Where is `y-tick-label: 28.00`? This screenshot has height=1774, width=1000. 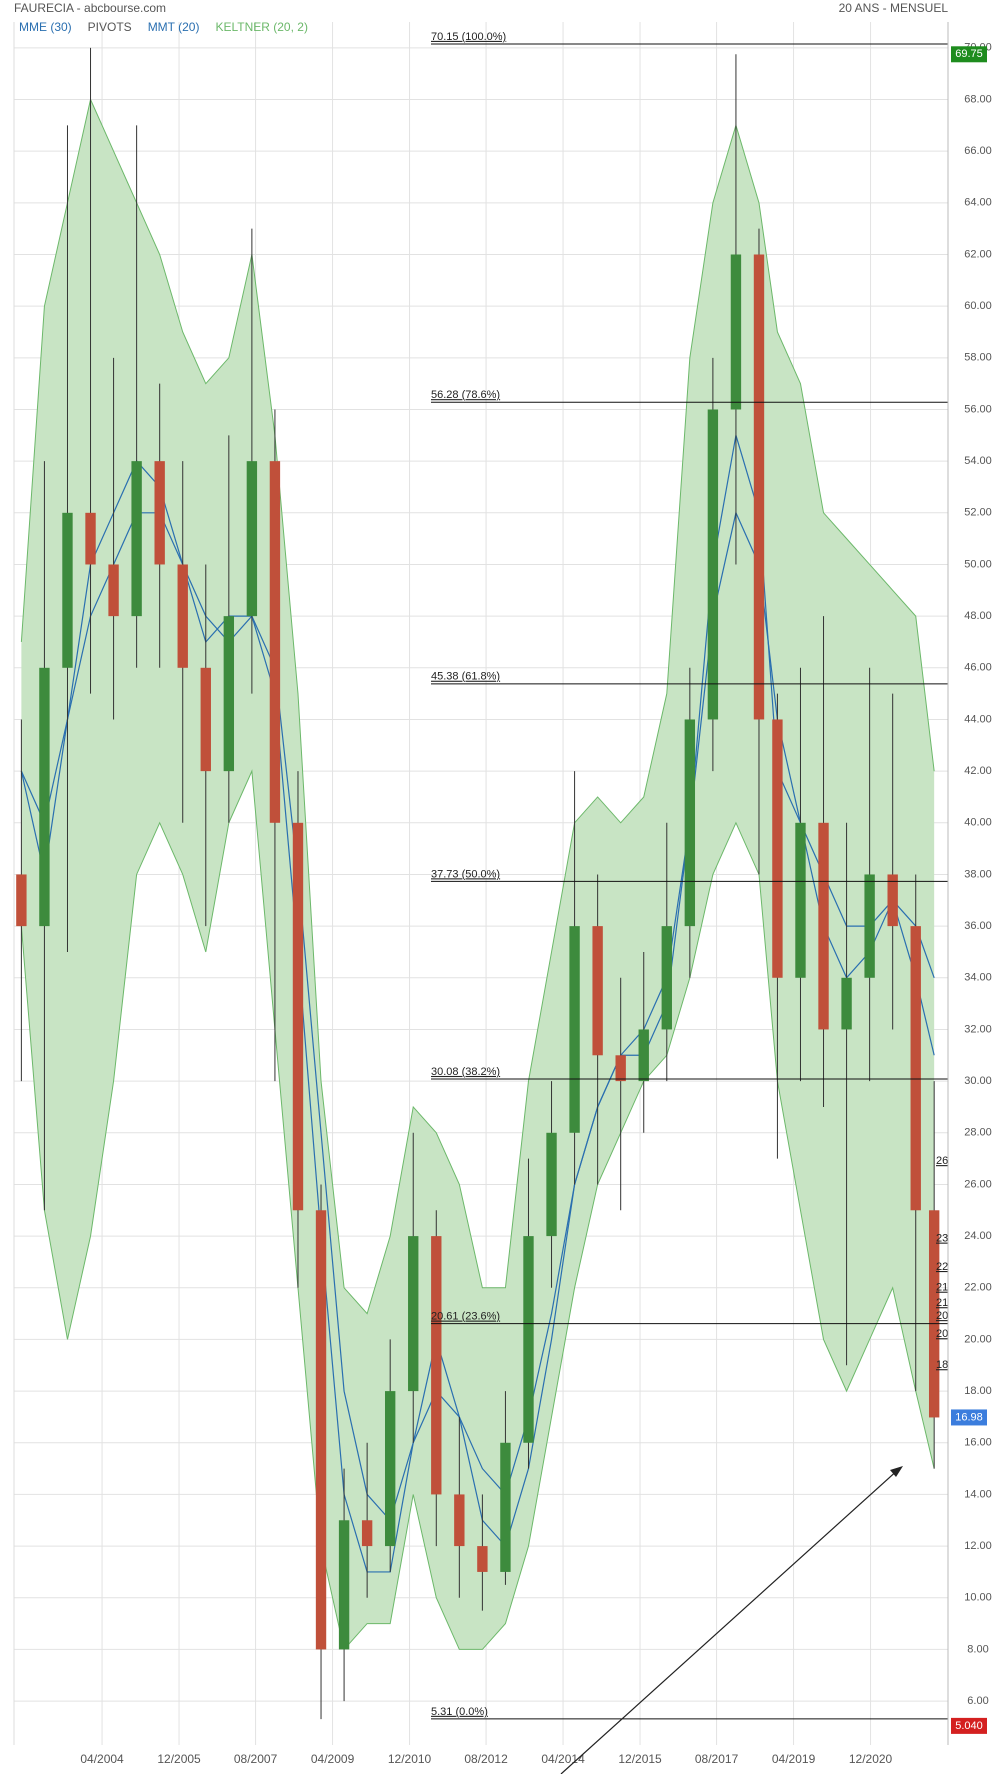
y-tick-label: 28.00 is located at coordinates (978, 1133).